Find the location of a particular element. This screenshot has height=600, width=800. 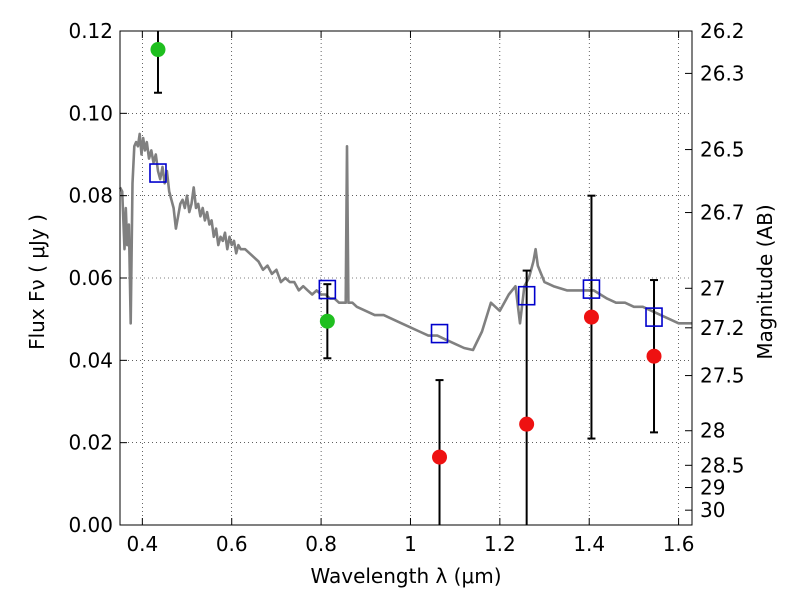

right-tick-label: 26.3 is located at coordinates (722, 73).